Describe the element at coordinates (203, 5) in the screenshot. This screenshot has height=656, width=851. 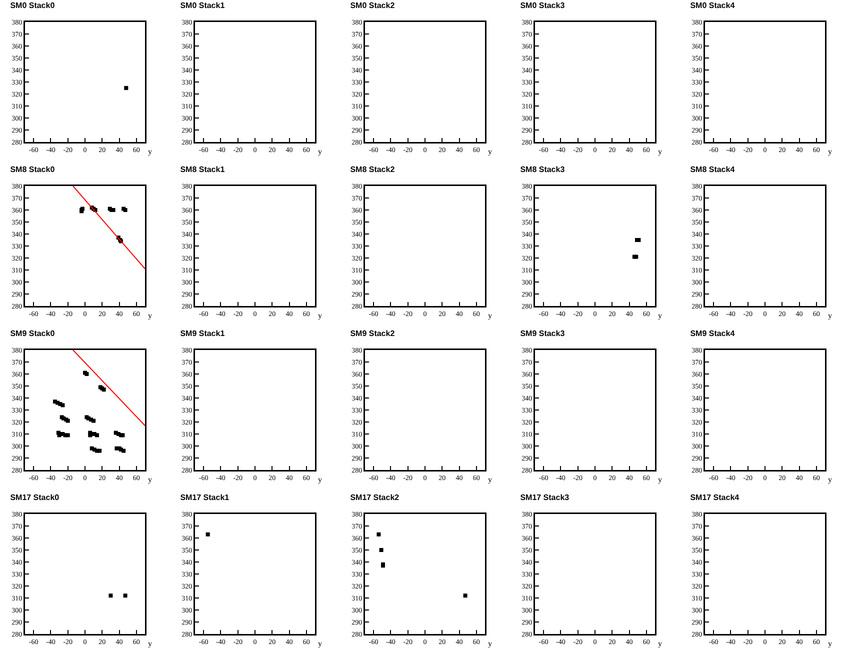
I see `chart-title: SM0 Stack1` at that location.